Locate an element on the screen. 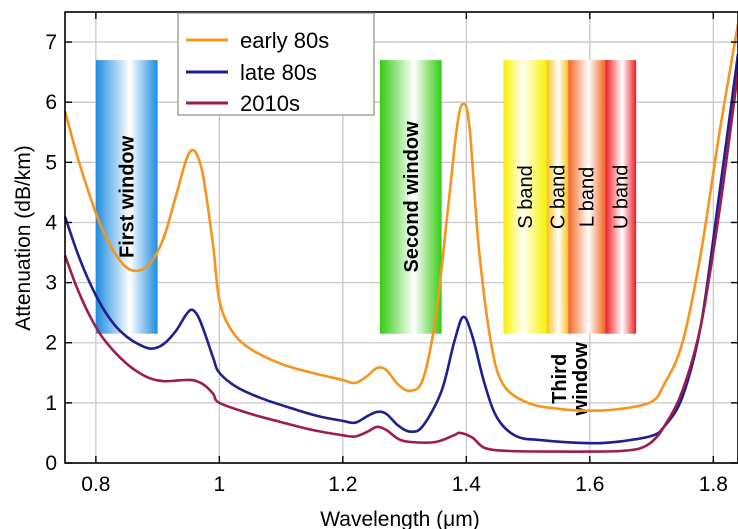  band-label: C band is located at coordinates (558, 197).